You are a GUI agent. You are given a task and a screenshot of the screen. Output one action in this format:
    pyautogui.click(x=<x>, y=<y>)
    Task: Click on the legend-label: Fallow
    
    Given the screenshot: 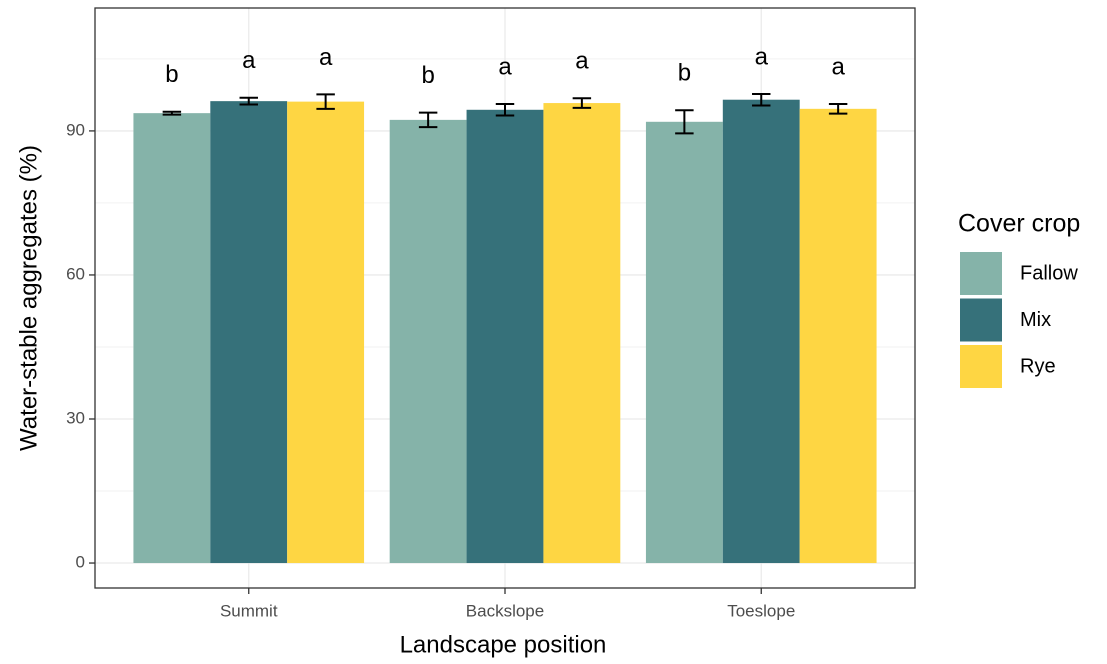 What is the action you would take?
    pyautogui.click(x=1049, y=273)
    